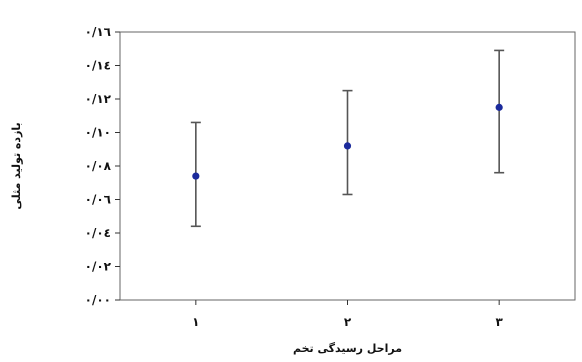  I want to click on x-tick-label: ۳, so click(500, 322).